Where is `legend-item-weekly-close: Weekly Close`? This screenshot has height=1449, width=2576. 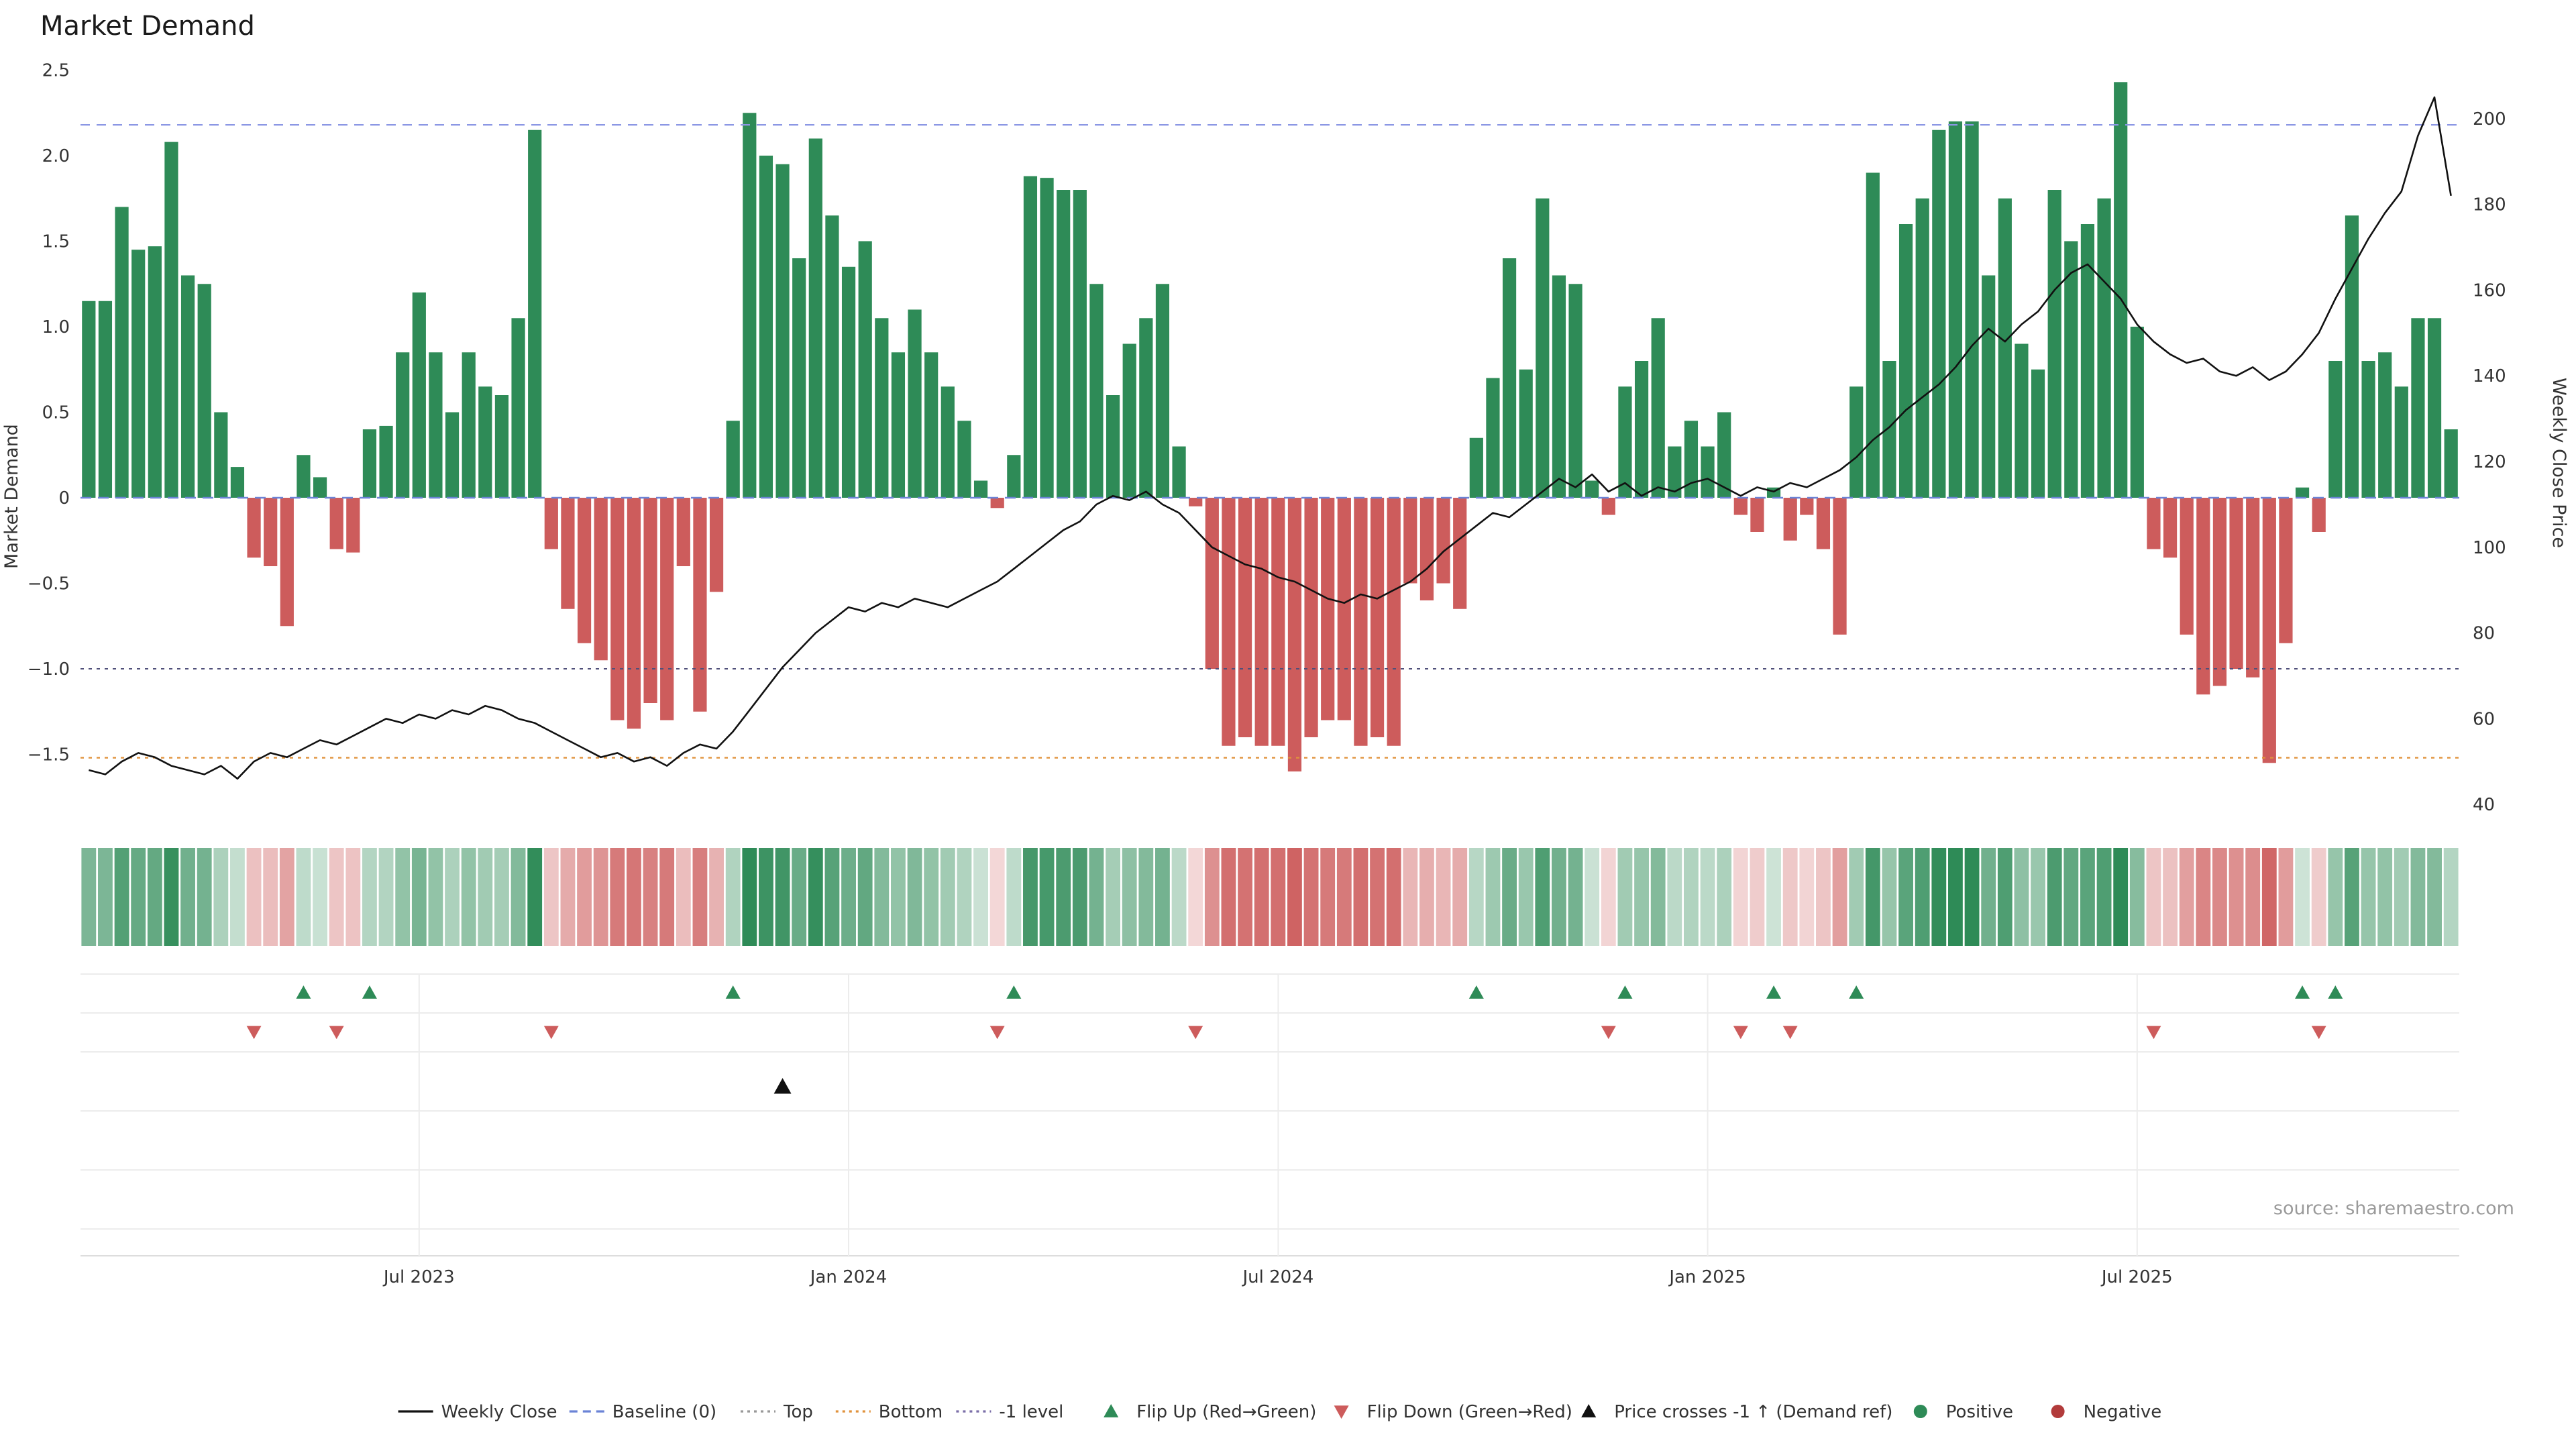
legend-item-weekly-close: Weekly Close is located at coordinates (477, 1412).